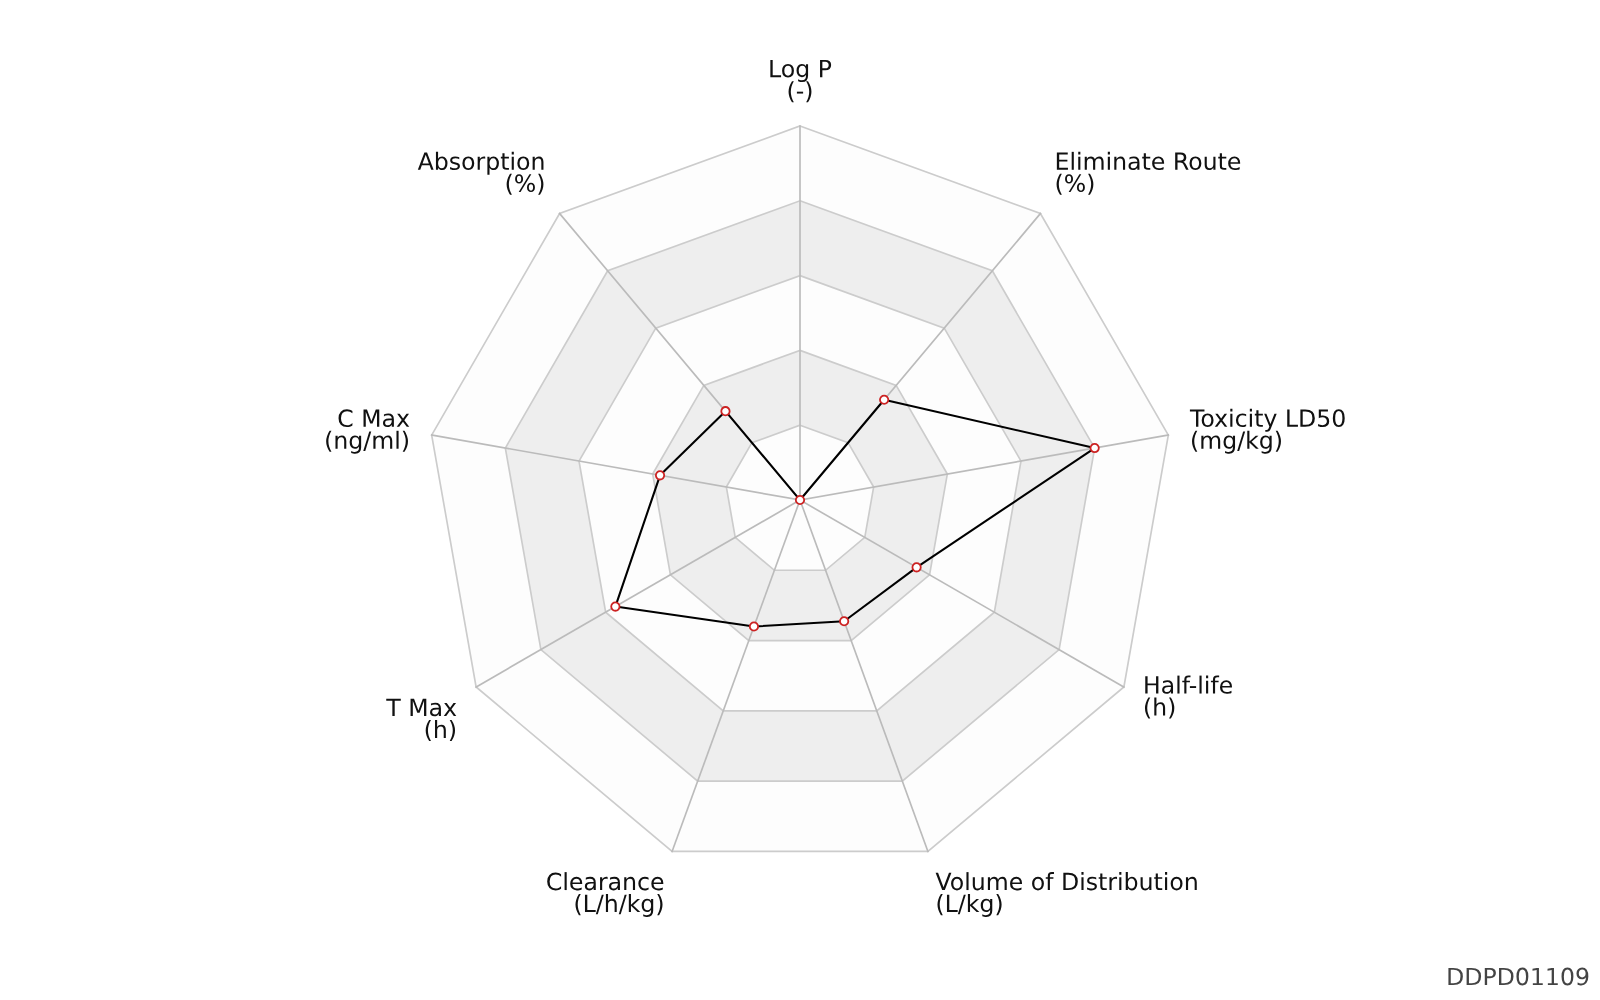  What do you see at coordinates (801, 81) in the screenshot?
I see `spoke-label: Log P (-)` at bounding box center [801, 81].